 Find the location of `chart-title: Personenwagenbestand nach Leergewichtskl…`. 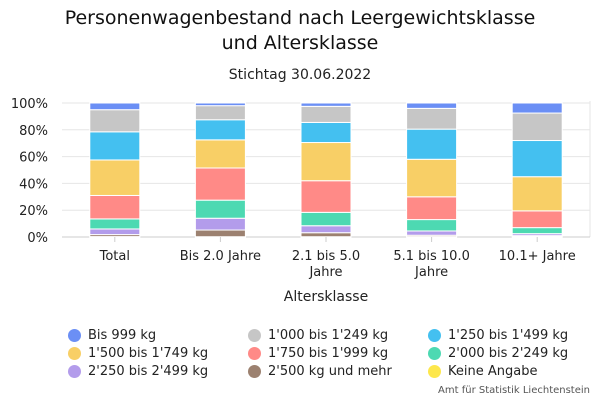

chart-title: Personenwagenbestand nach Leergewichtskl… is located at coordinates (300, 31).